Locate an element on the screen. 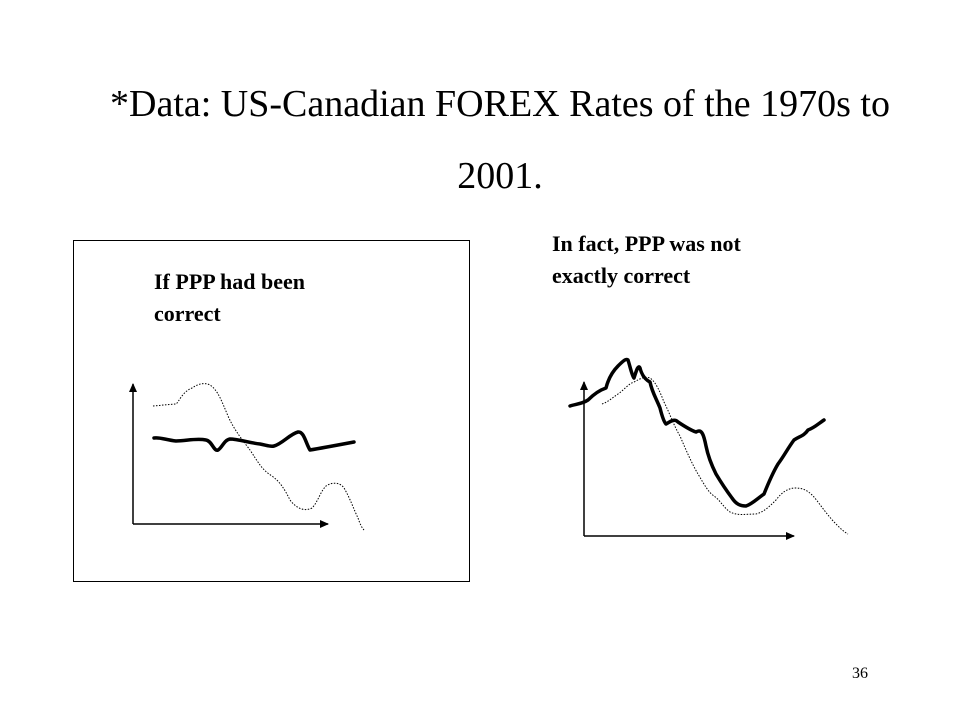 This screenshot has height=720, width=960. right-panel-caption: In fact, PPP was not exactly correct is located at coordinates (702, 260).